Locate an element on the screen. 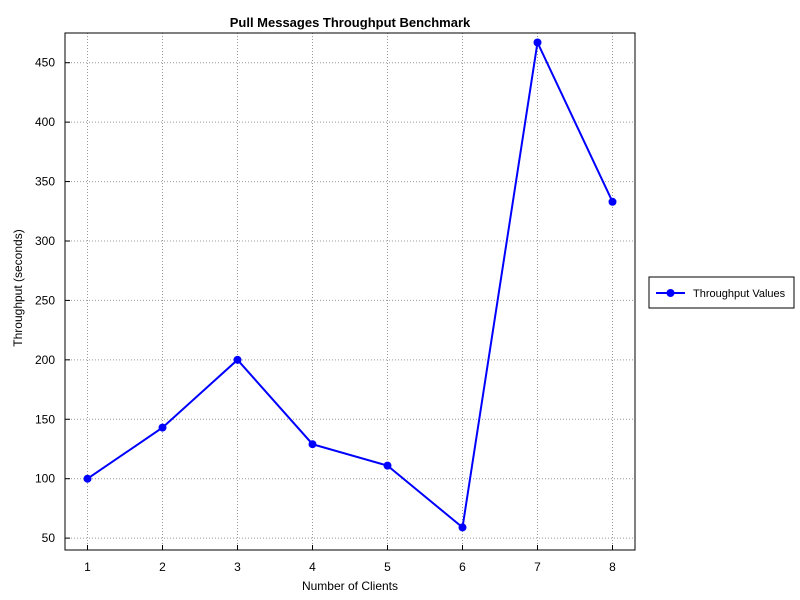 This screenshot has height=600, width=800. legend-marker is located at coordinates (670, 293).